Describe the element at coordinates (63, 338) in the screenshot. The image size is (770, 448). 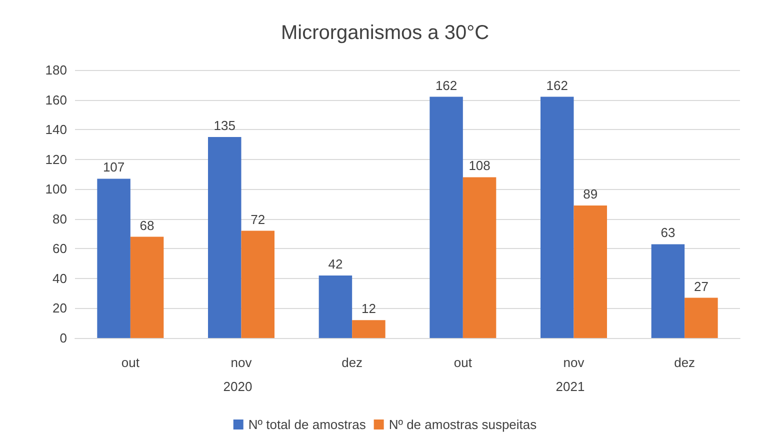
I see `y-tick-label: 0` at that location.